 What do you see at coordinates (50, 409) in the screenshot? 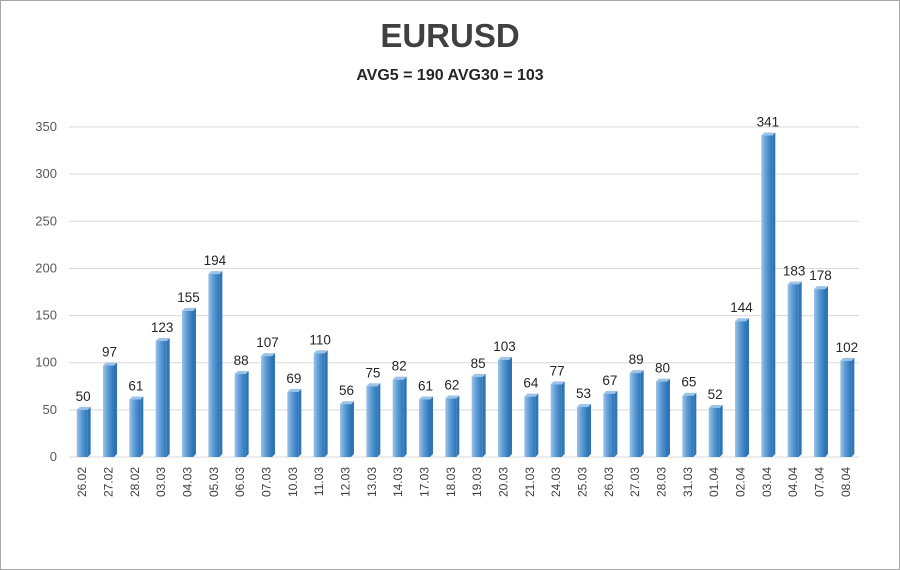
I see `y-tick-label: 50` at bounding box center [50, 409].